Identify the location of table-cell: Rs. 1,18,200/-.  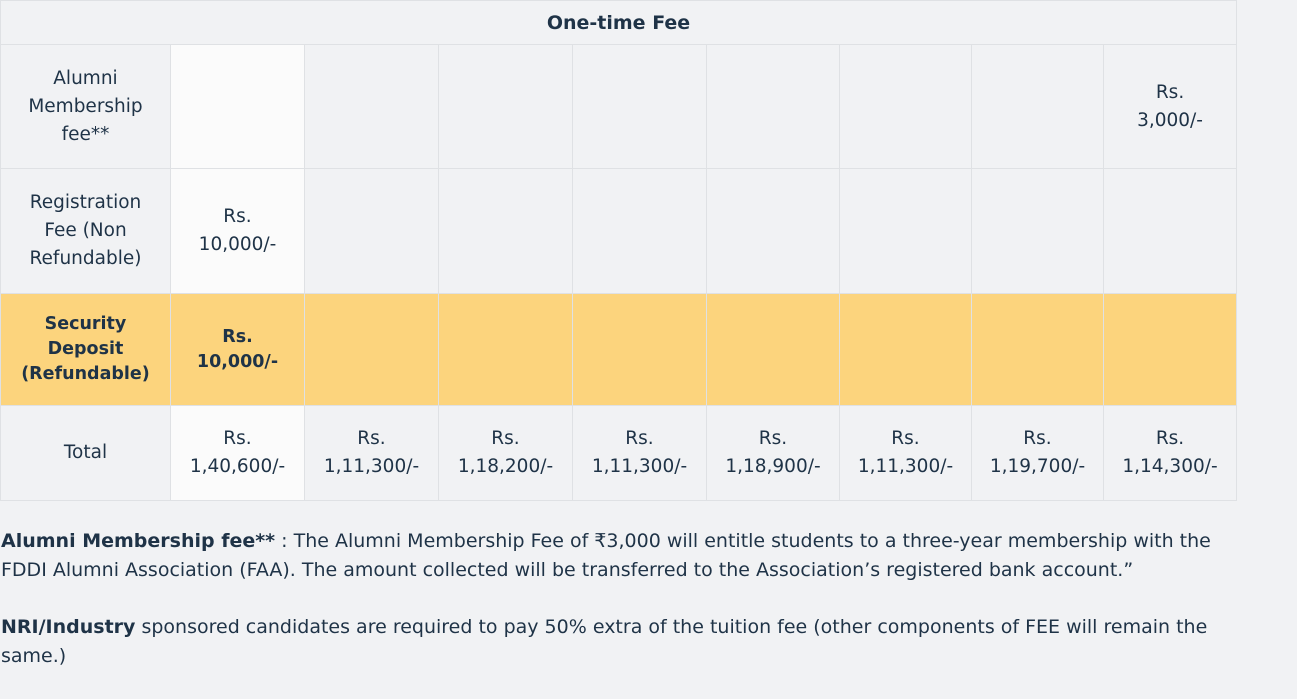
(505, 453).